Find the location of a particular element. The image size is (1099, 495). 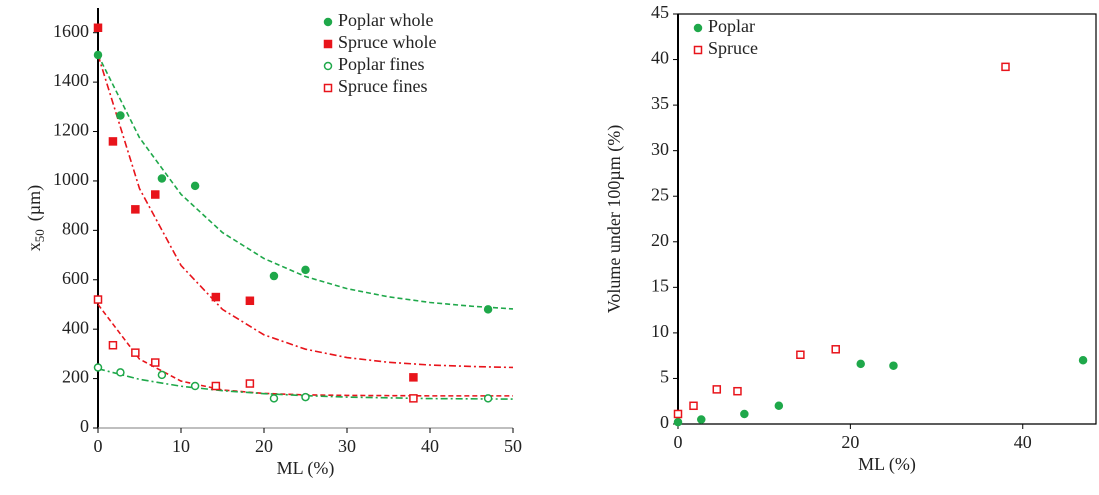

y-tick-label: 30 is located at coordinates (660, 149).